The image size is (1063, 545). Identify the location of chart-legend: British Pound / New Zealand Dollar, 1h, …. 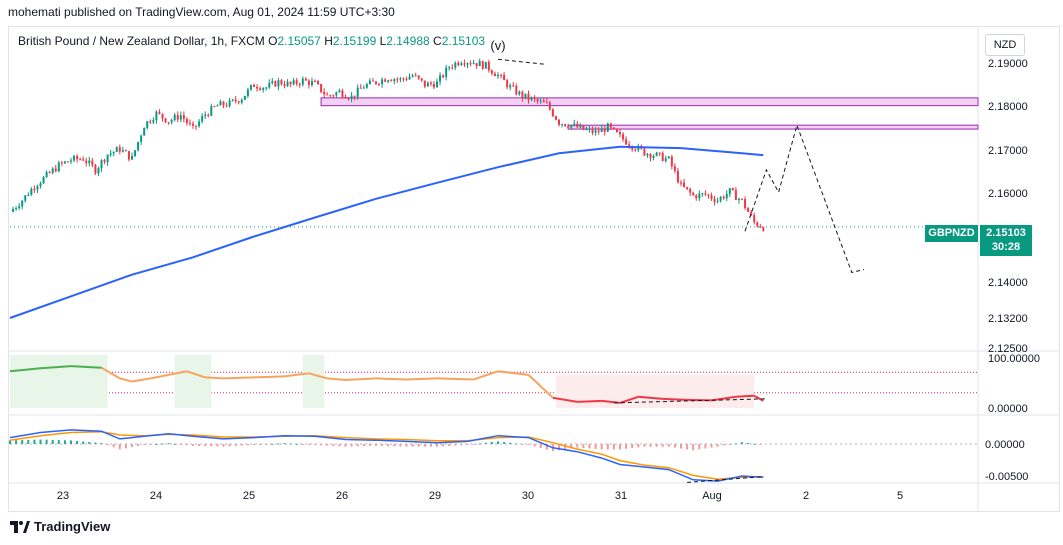
(251, 41).